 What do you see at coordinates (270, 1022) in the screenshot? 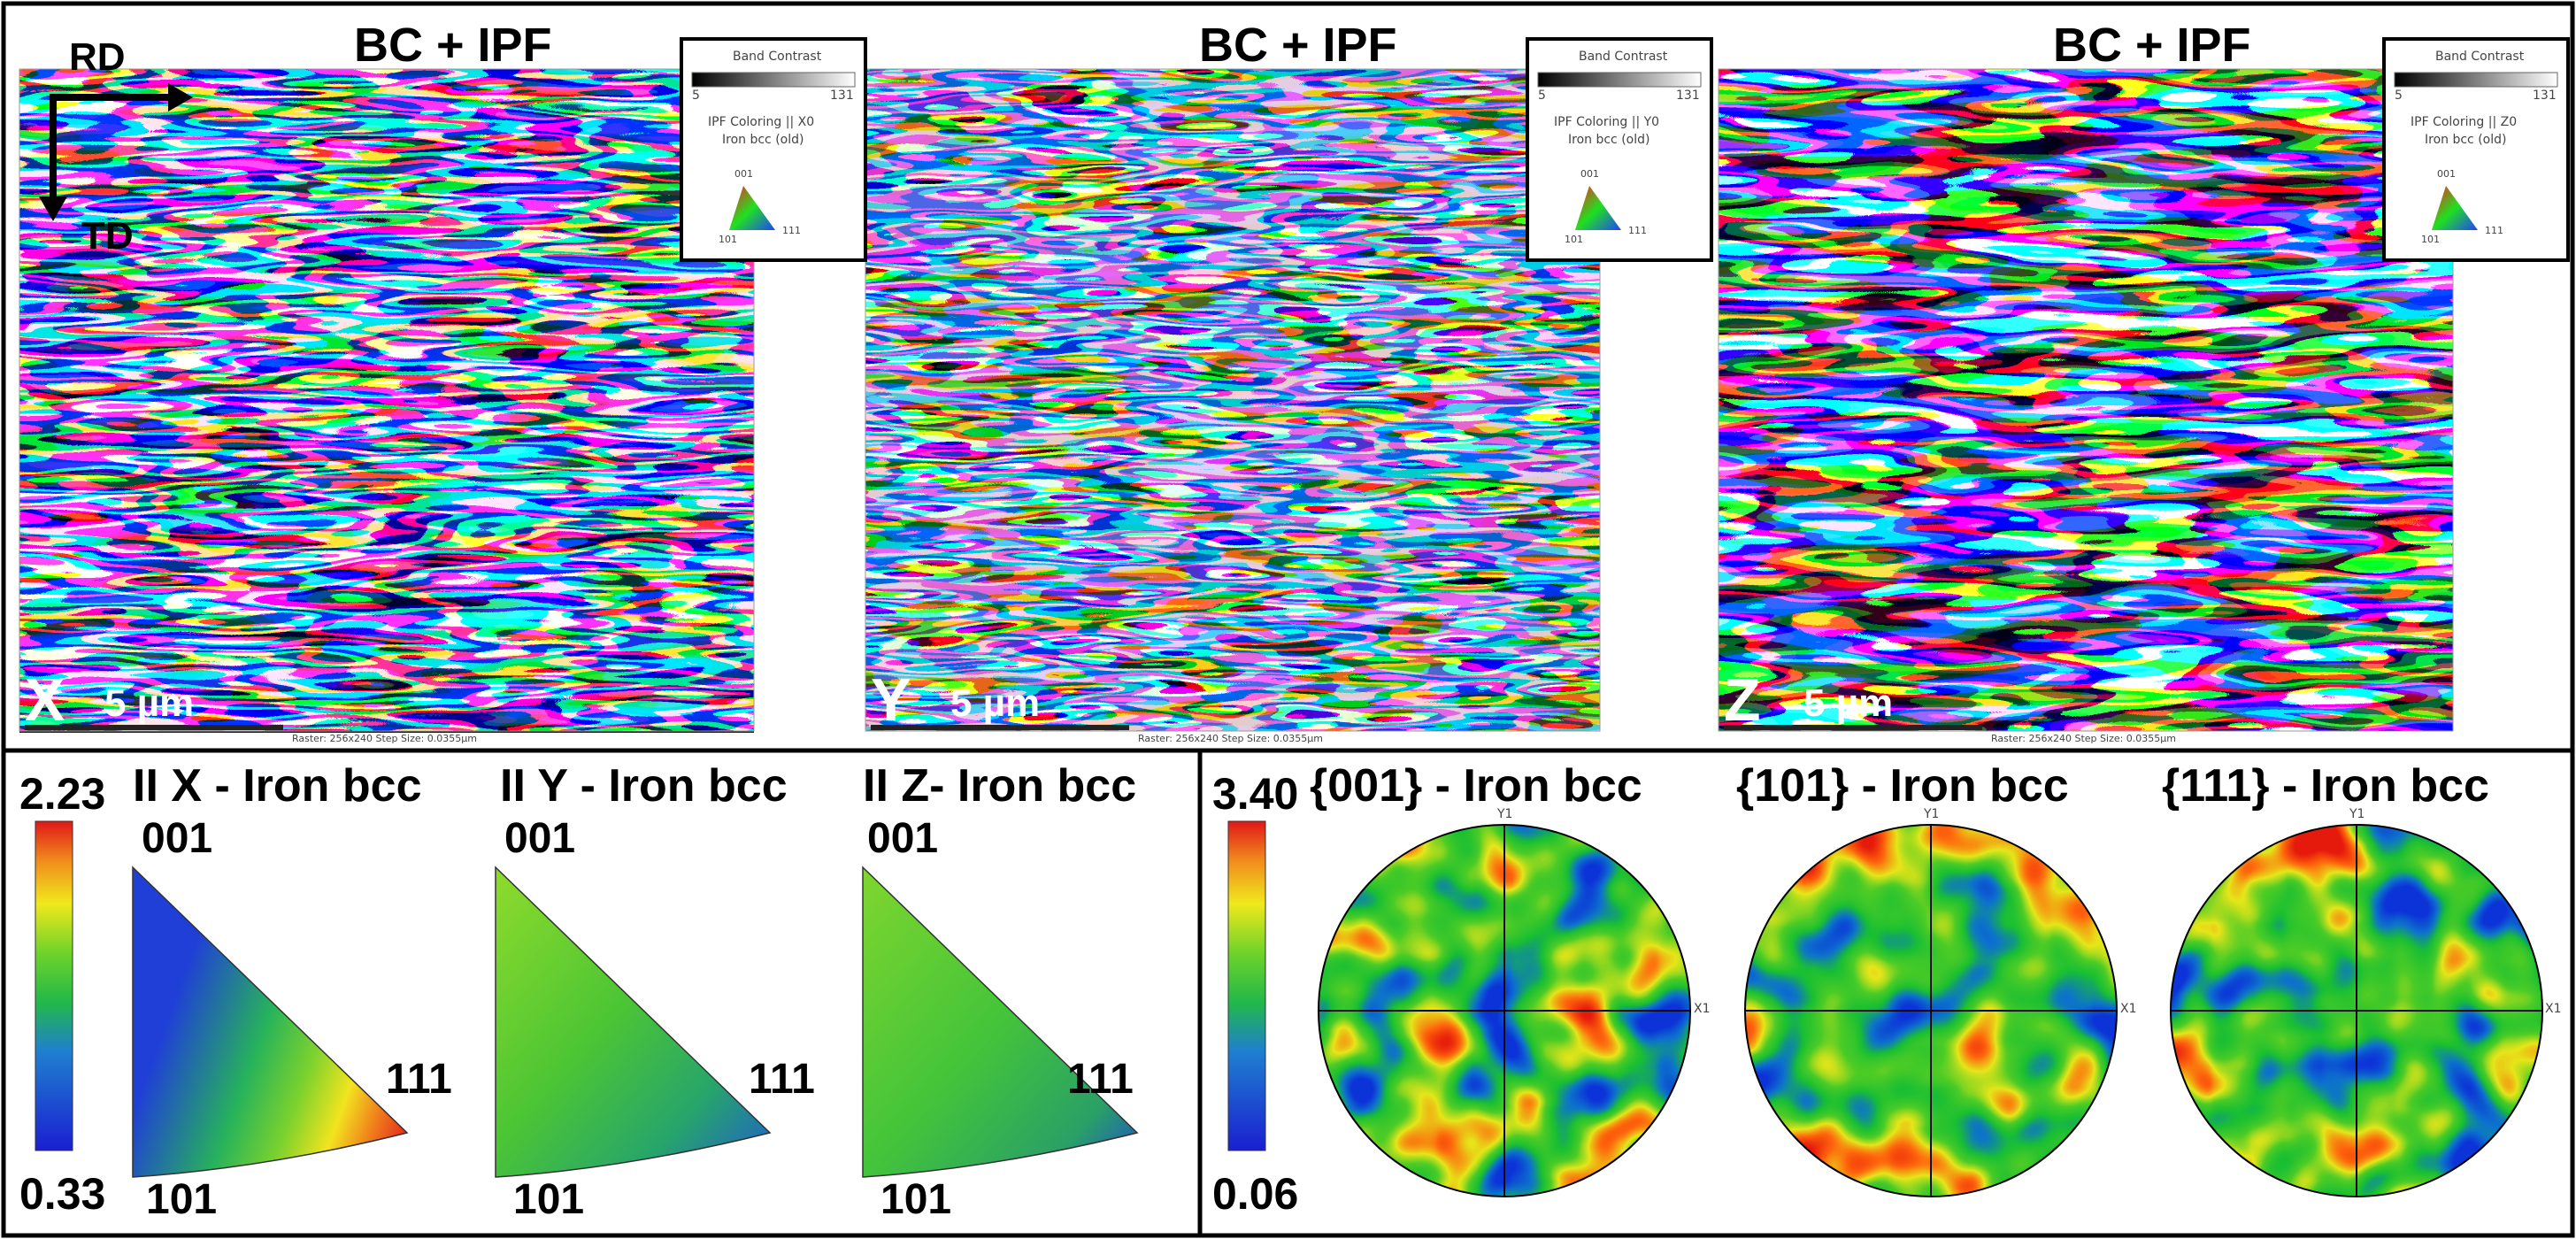
I see `ipf-triangle-x` at bounding box center [270, 1022].